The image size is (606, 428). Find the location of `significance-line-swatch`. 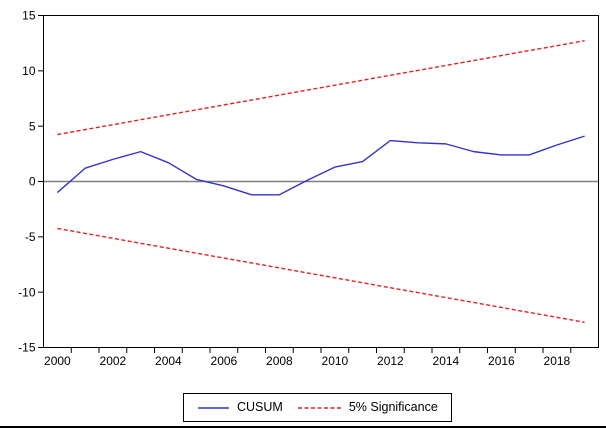

significance-line-swatch is located at coordinates (319, 407).